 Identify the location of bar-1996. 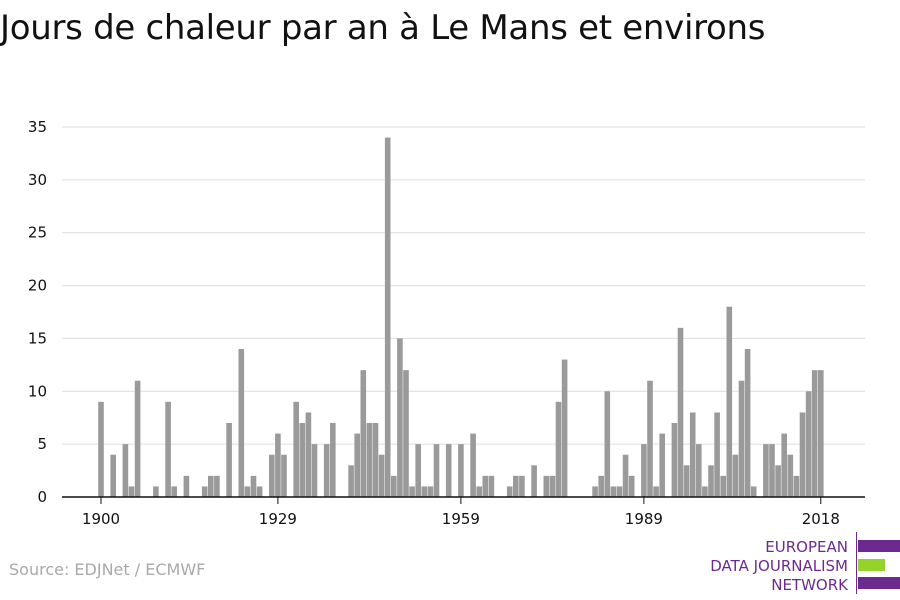
(686, 481).